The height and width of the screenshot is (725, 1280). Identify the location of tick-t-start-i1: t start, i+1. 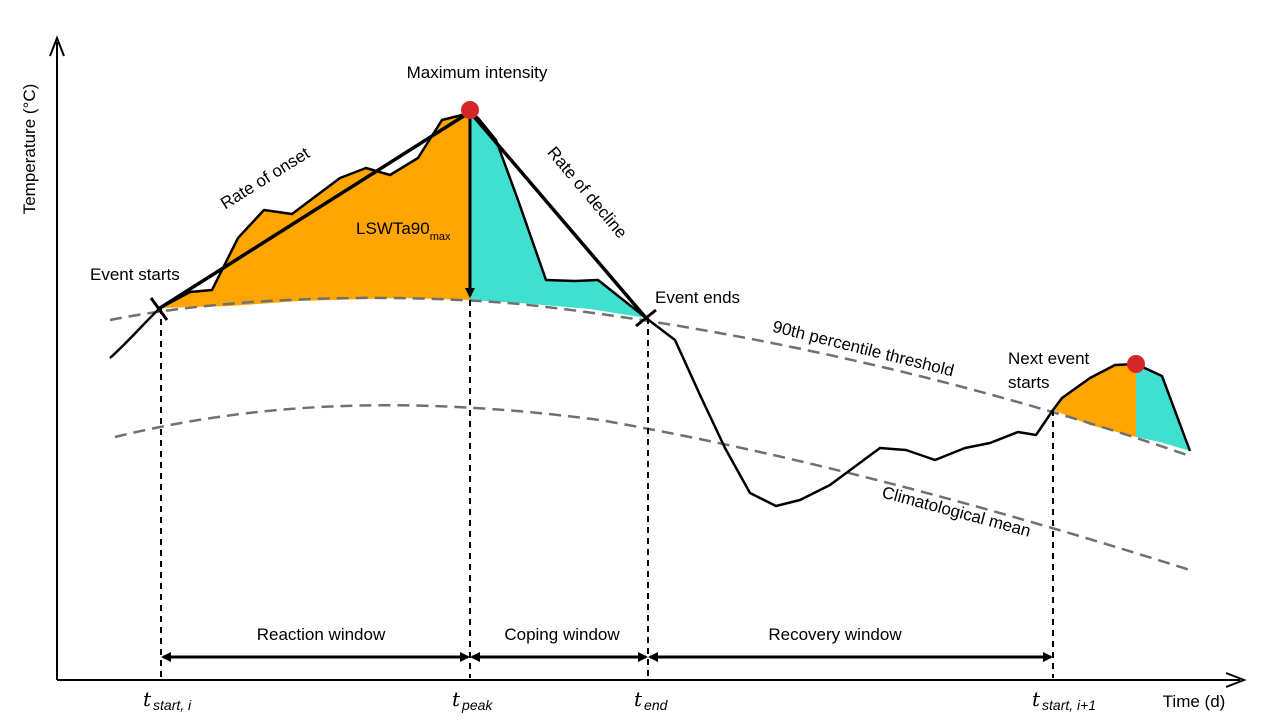
(1064, 700).